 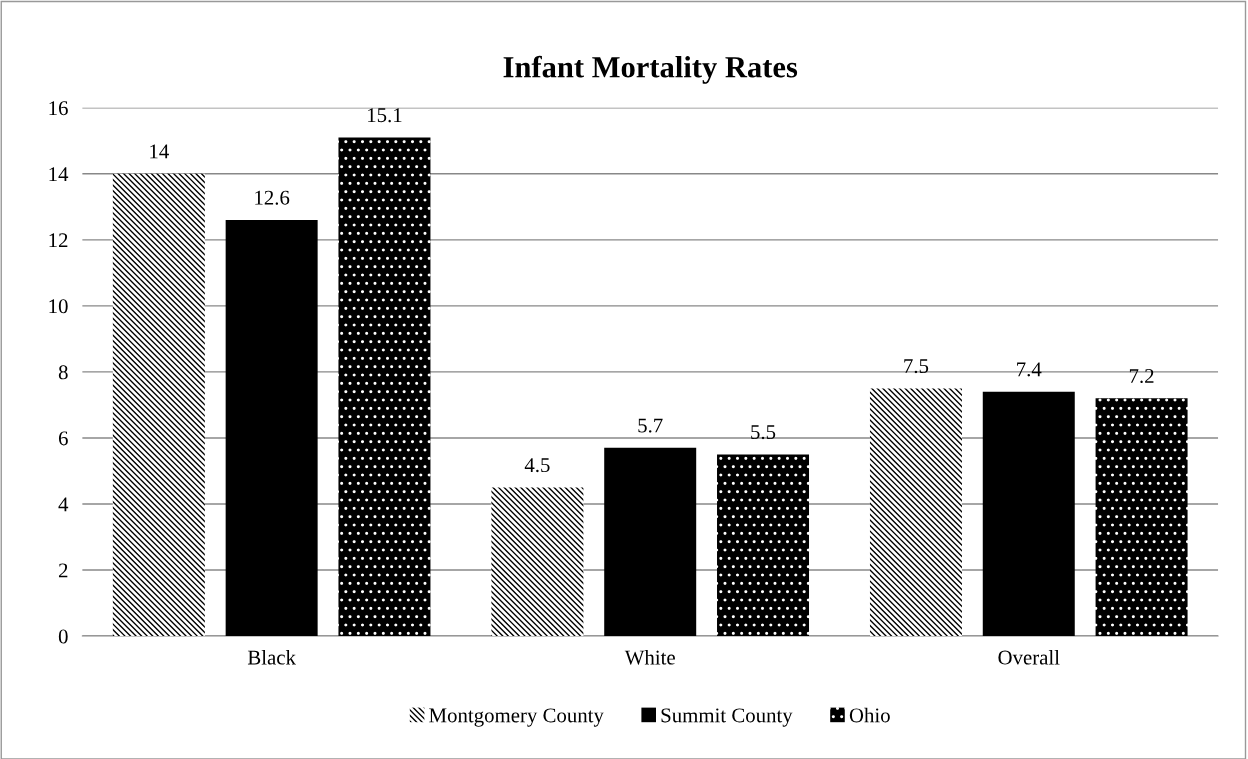 What do you see at coordinates (272, 197) in the screenshot?
I see `data-label: 12.6` at bounding box center [272, 197].